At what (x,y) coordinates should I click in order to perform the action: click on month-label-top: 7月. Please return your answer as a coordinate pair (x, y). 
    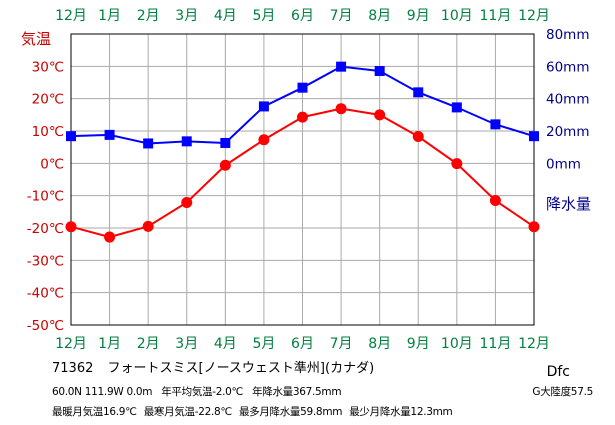
    Looking at the image, I should click on (341, 16).